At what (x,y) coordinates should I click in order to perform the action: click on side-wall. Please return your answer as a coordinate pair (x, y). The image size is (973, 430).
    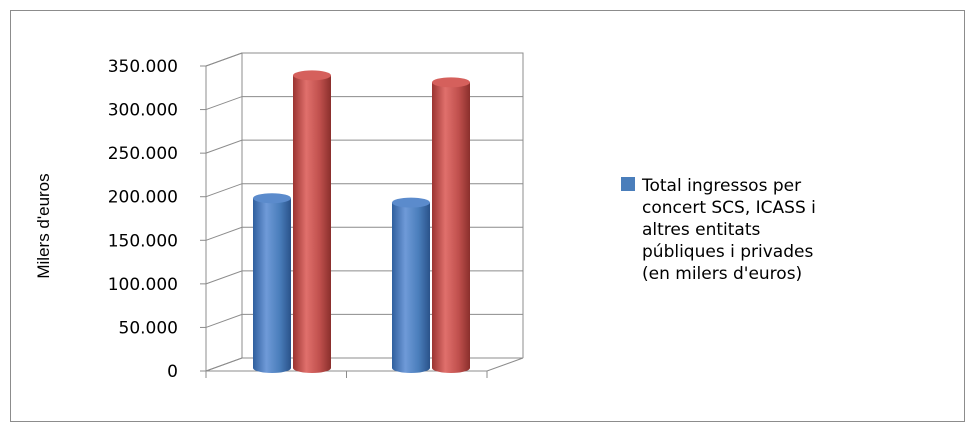
    Looking at the image, I should click on (224, 212).